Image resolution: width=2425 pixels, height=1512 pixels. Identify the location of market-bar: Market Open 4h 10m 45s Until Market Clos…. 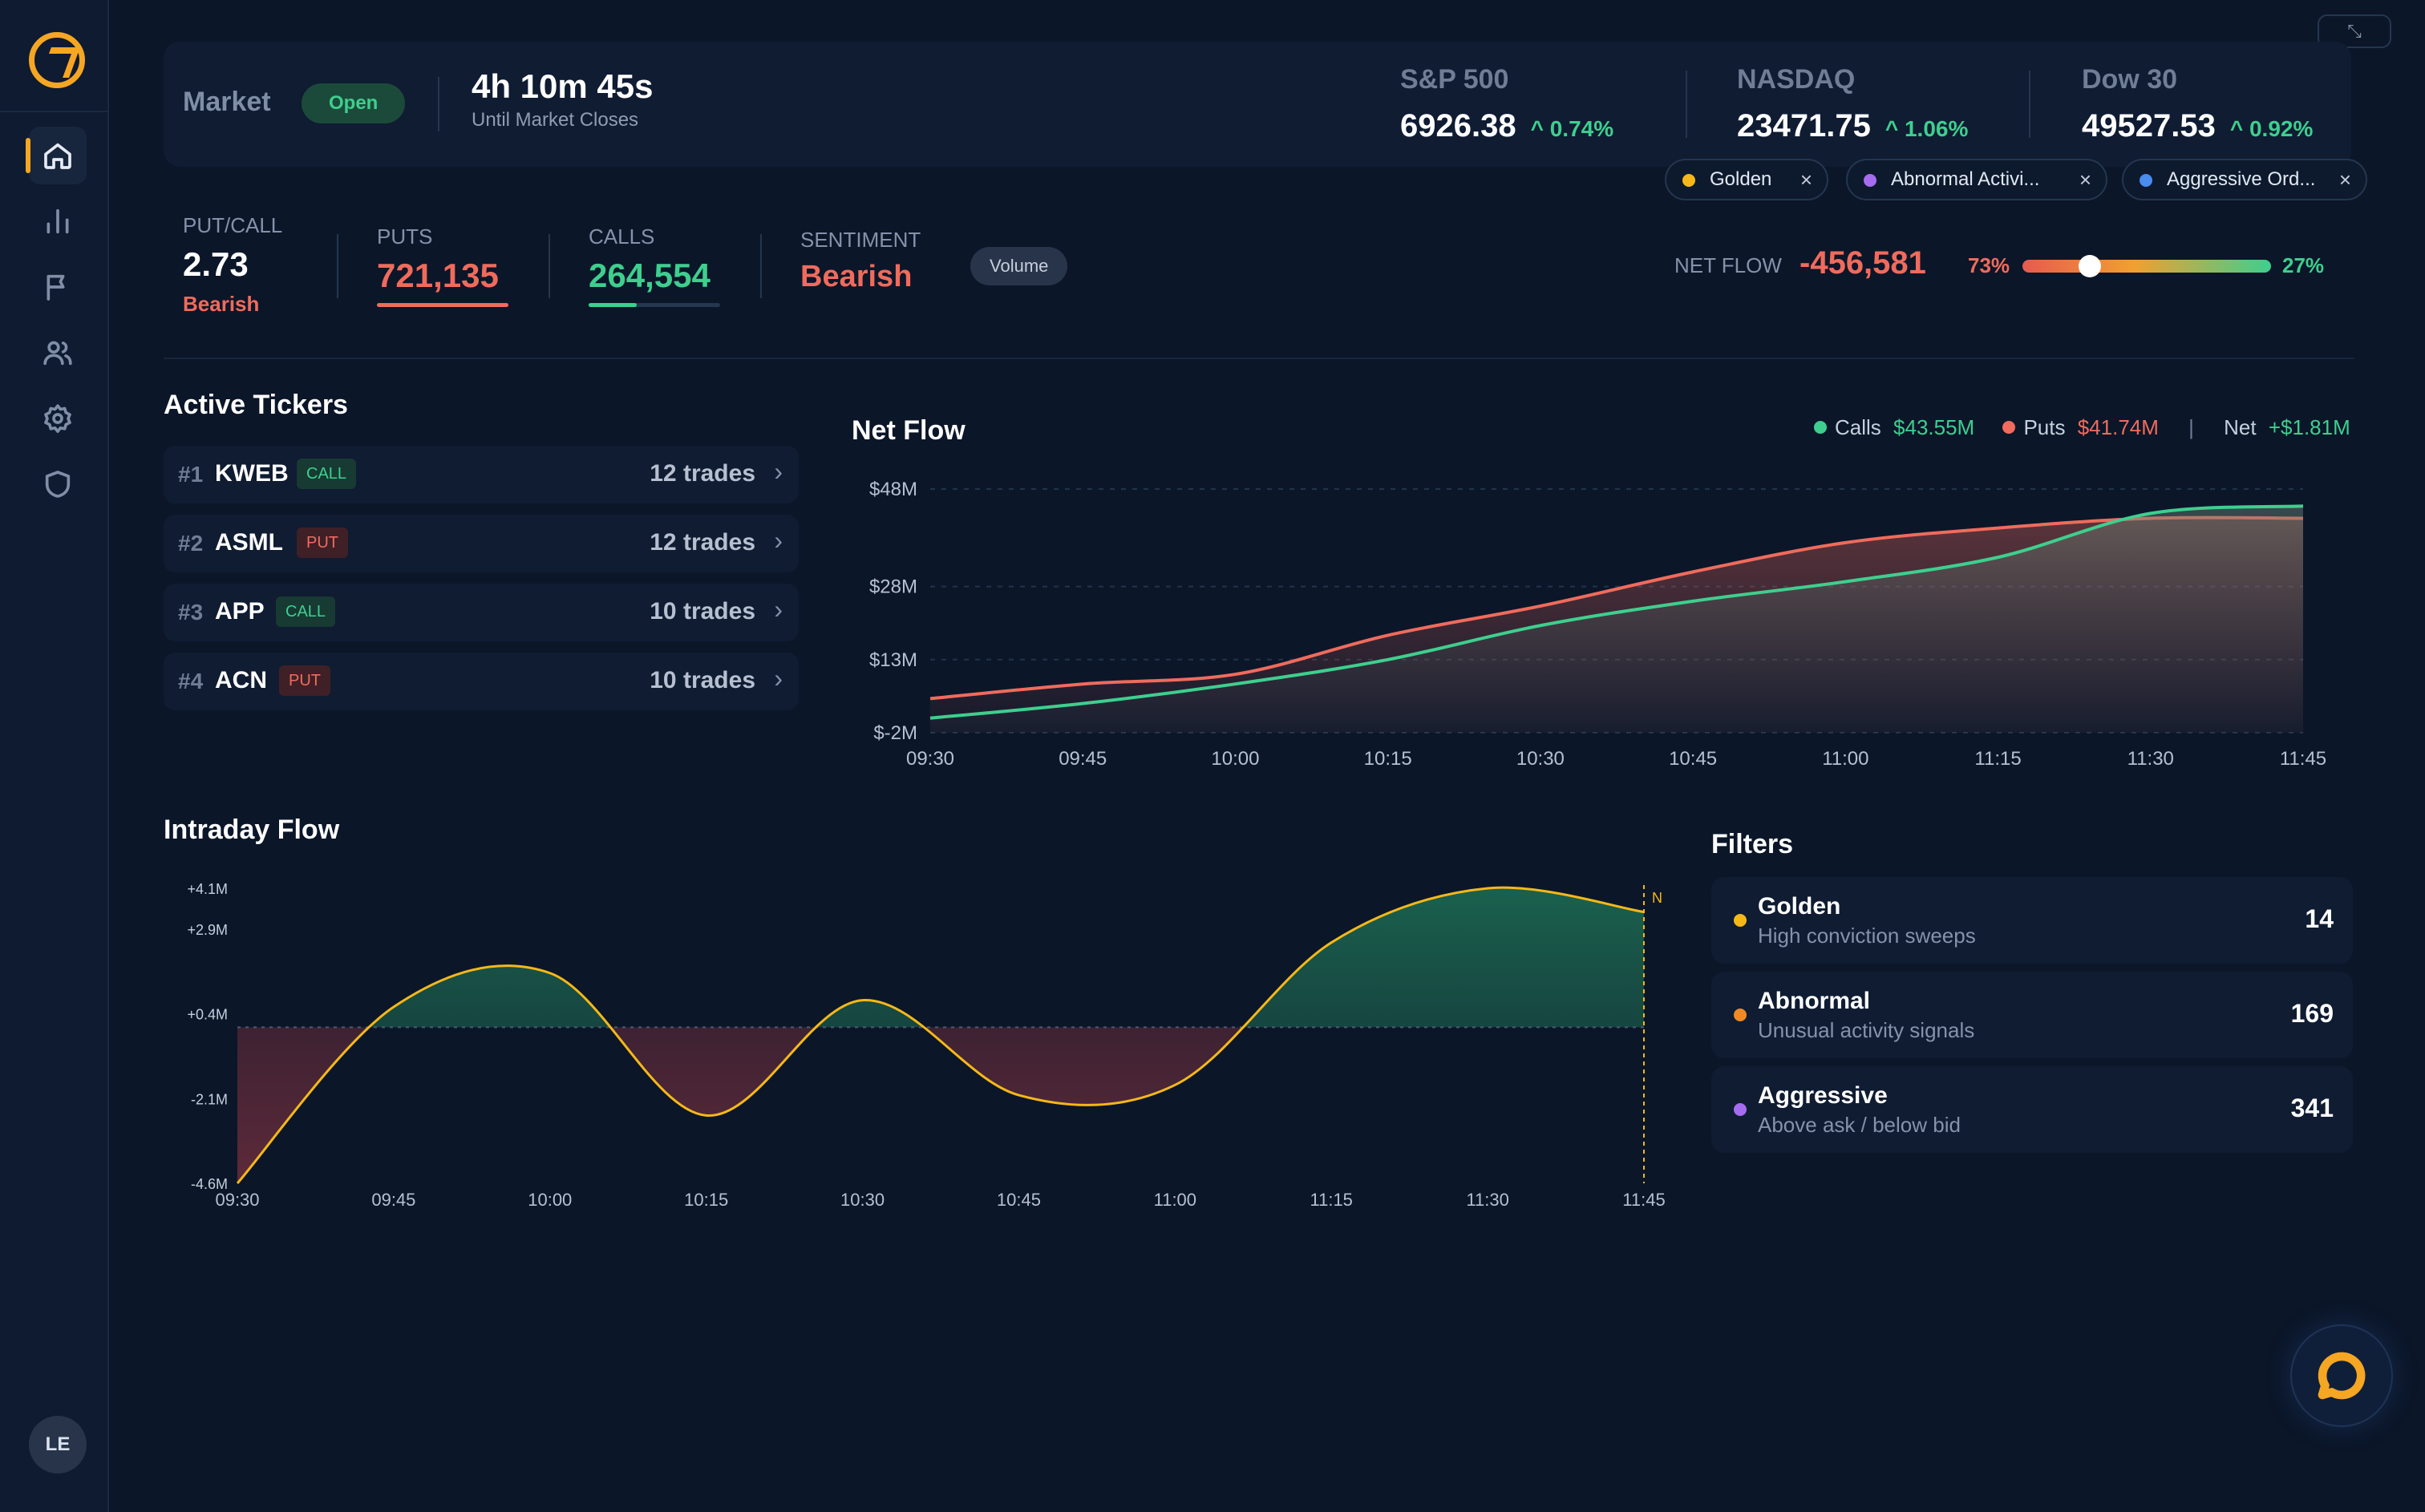
(1257, 105).